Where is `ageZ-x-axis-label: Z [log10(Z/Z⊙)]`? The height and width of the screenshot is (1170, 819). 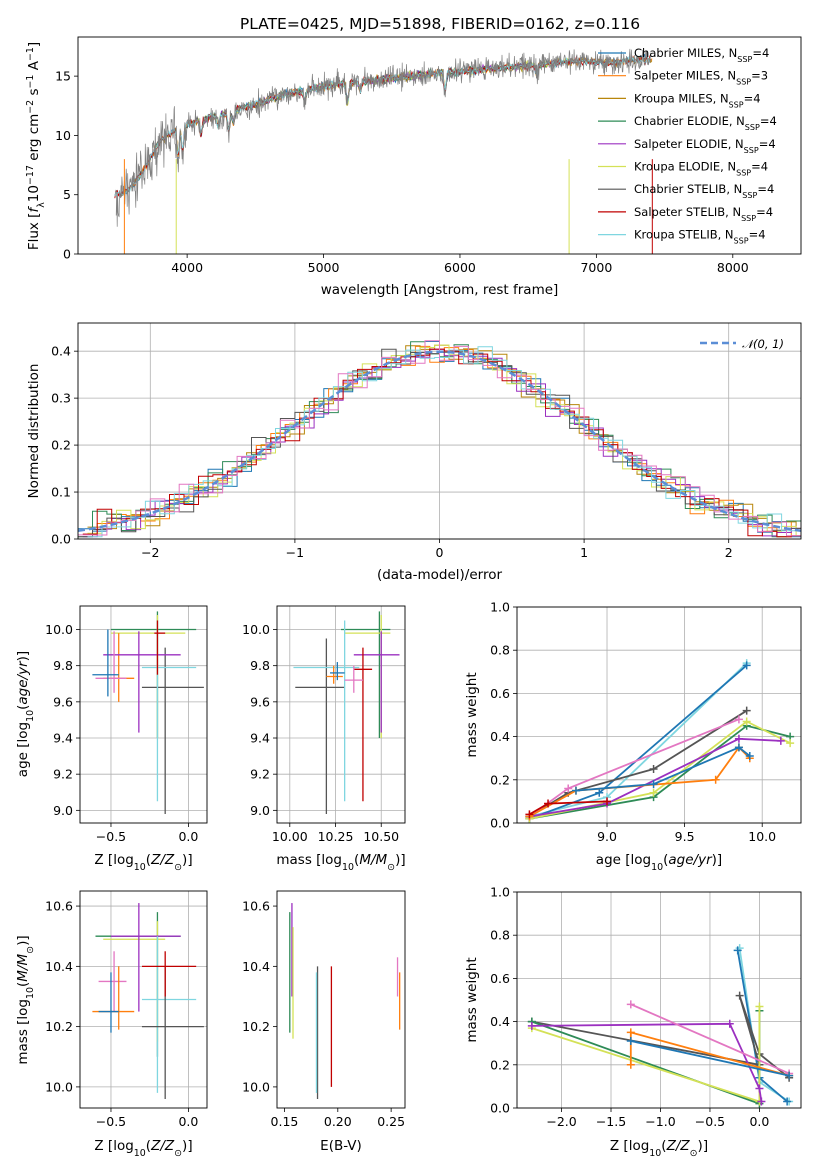 ageZ-x-axis-label: Z [log10(Z/Z⊙)] is located at coordinates (143, 862).